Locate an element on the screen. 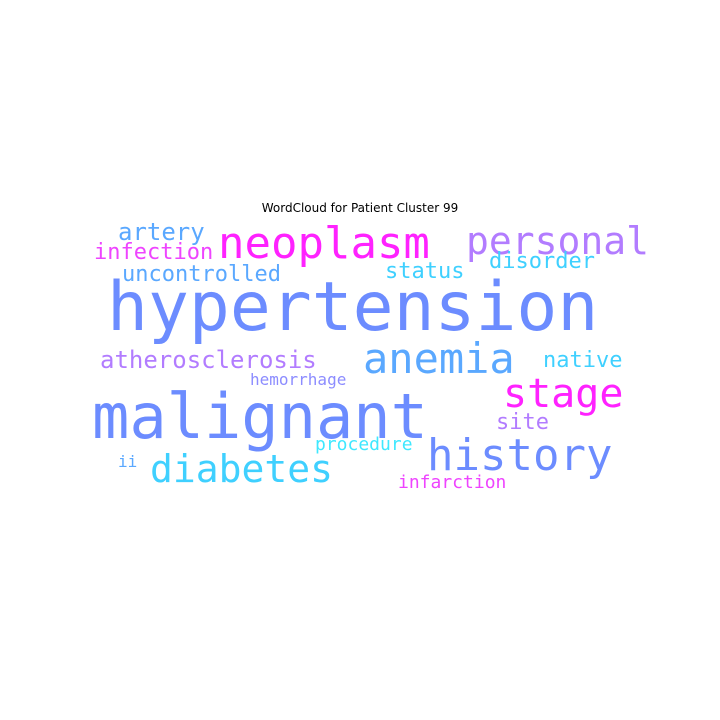  word-atherosclerosis: atherosclerosis is located at coordinates (208, 360).